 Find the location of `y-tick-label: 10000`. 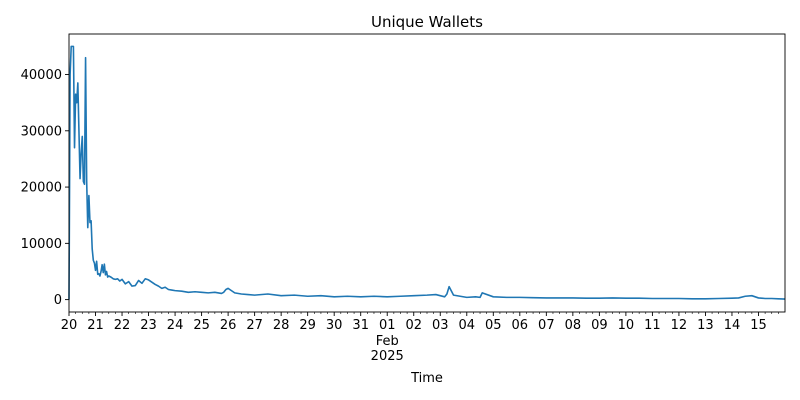

y-tick-label: 10000 is located at coordinates (41, 244).